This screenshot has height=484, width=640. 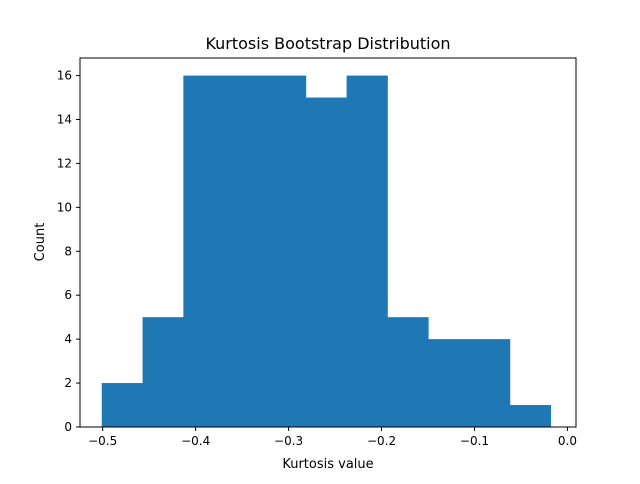 What do you see at coordinates (288, 441) in the screenshot?
I see `x-tick-label: −0.3` at bounding box center [288, 441].